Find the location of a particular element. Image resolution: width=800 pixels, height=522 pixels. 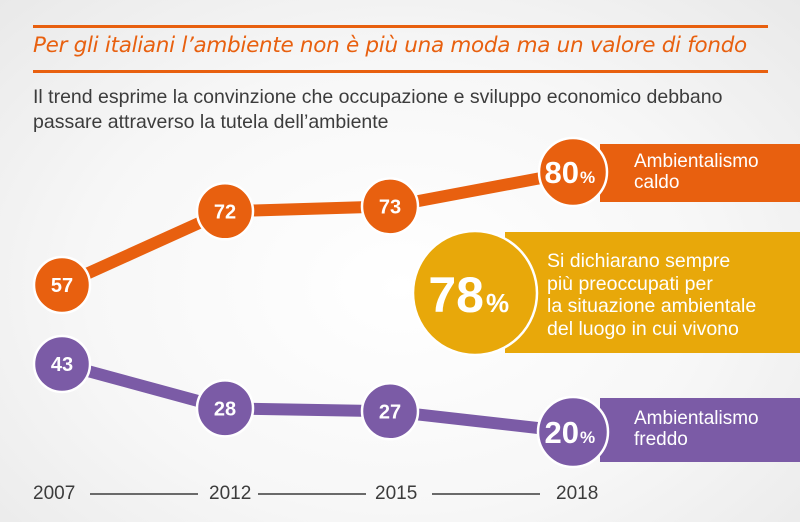

highlight-line: del luogo in cui vivono is located at coordinates (643, 328).